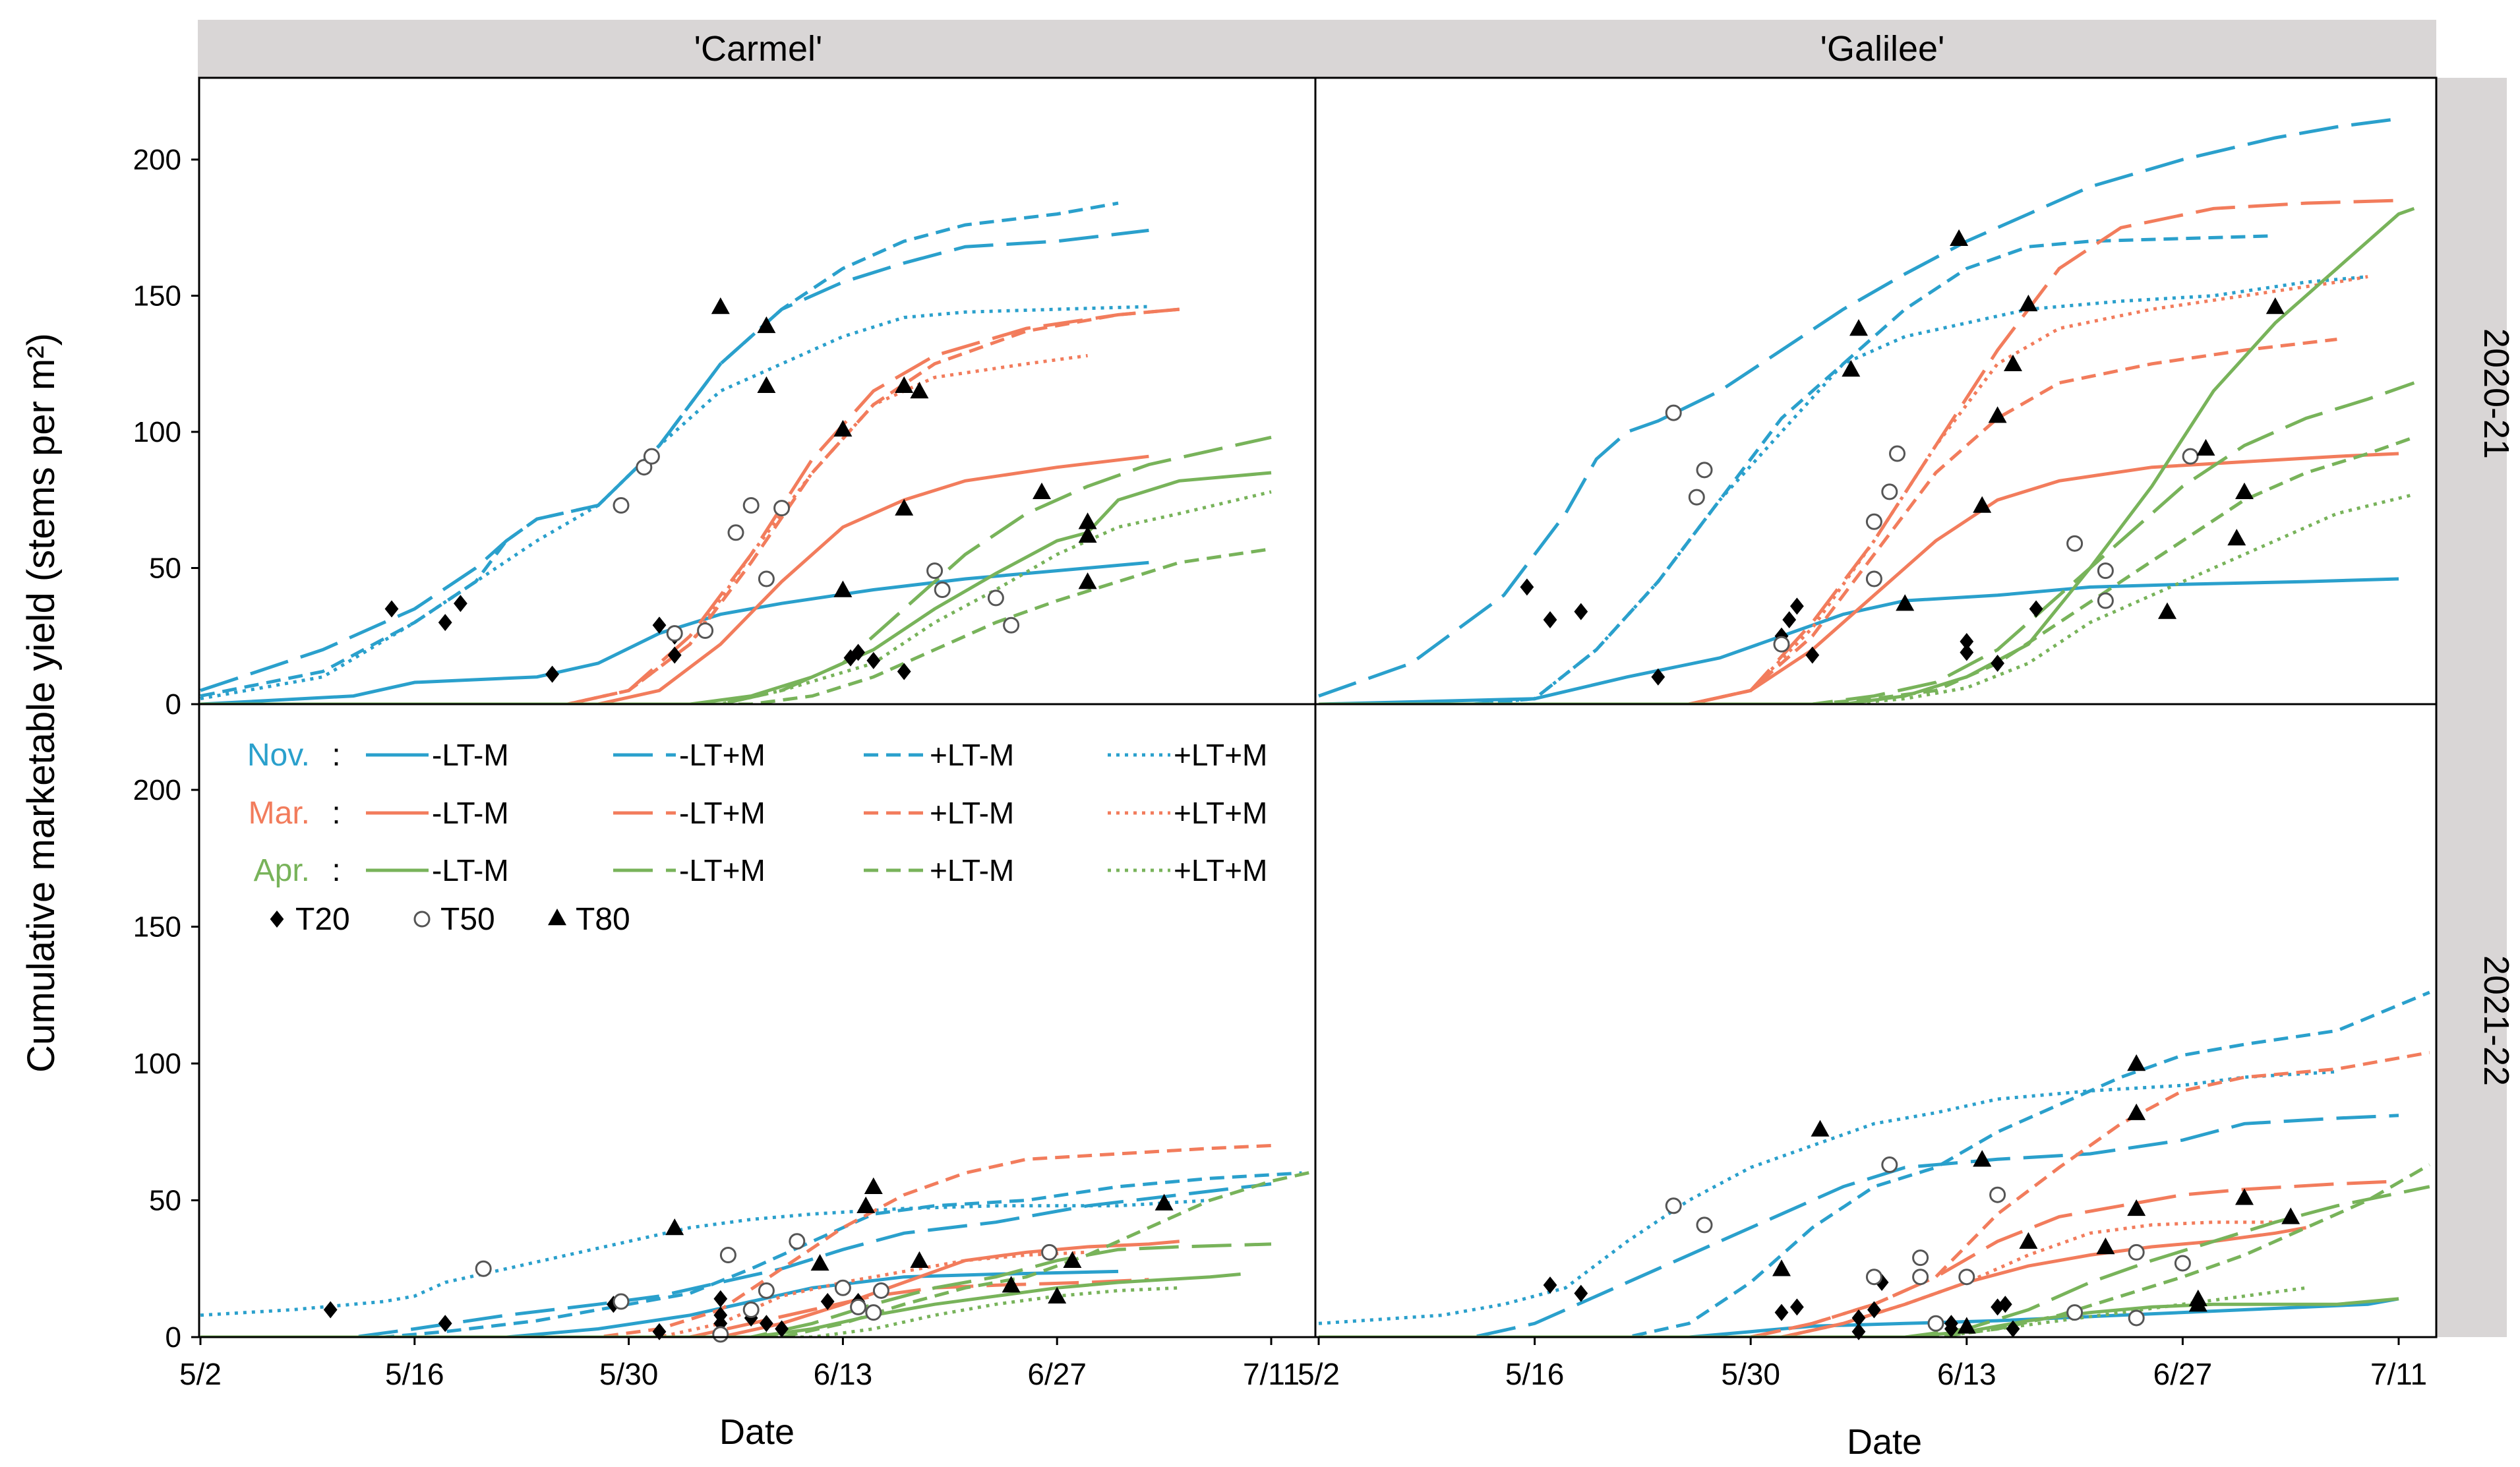  What do you see at coordinates (336, 870) in the screenshot?
I see `legend-colon: :` at bounding box center [336, 870].